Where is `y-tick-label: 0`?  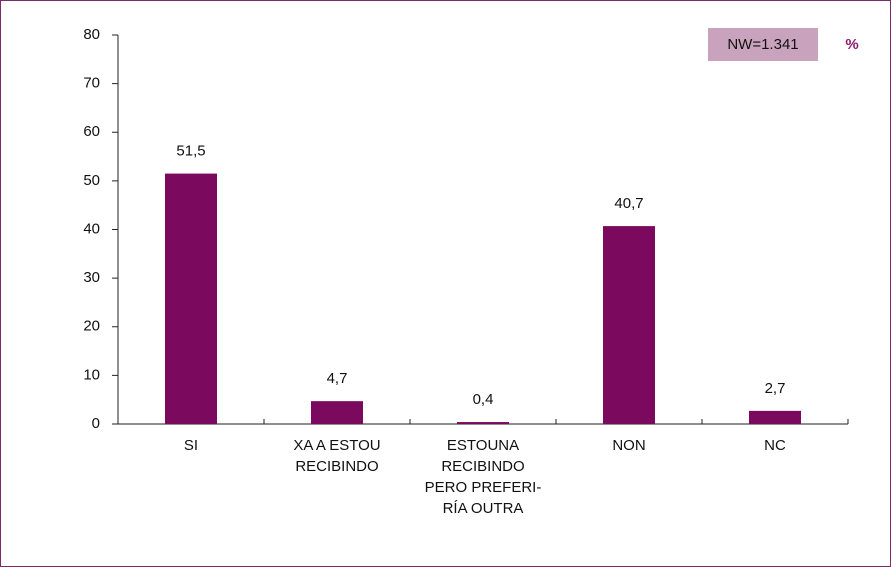
y-tick-label: 0 is located at coordinates (96, 423).